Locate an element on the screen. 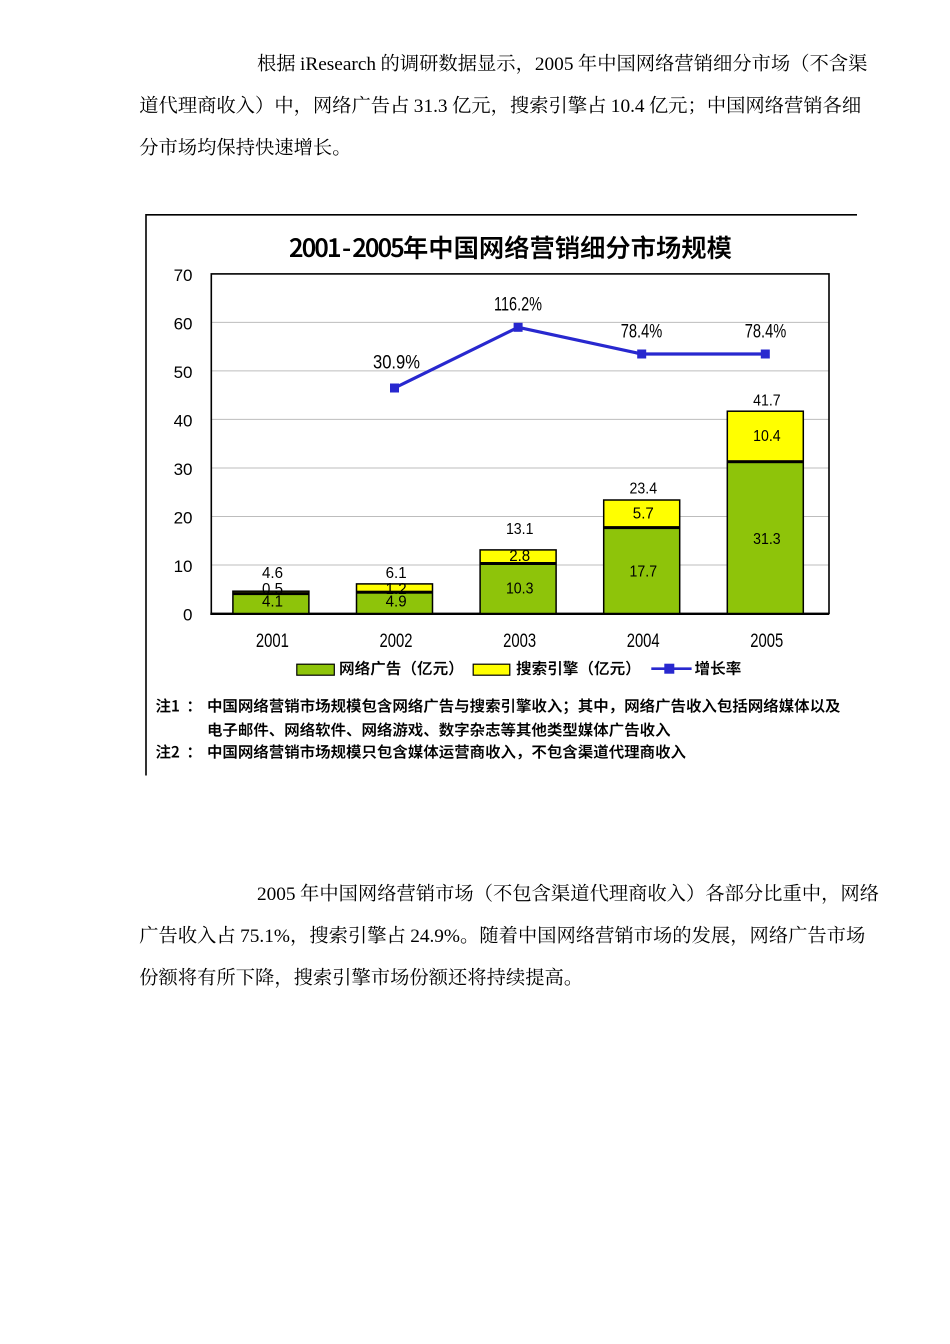 Image resolution: width=950 pixels, height=1344 pixels. svg-text: 4.9 is located at coordinates (396, 602).